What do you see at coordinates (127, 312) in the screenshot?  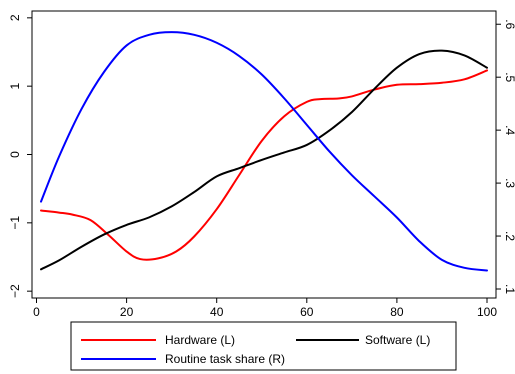 I see `x-tick-label-20: 20` at bounding box center [127, 312].